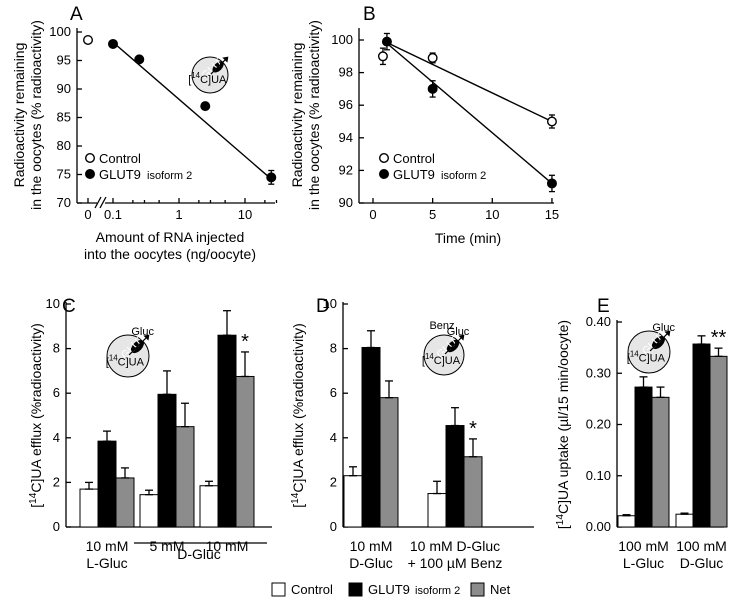 The width and height of the screenshot is (740, 601). Describe the element at coordinates (719, 338) in the screenshot. I see `e-significance-star: **` at that location.